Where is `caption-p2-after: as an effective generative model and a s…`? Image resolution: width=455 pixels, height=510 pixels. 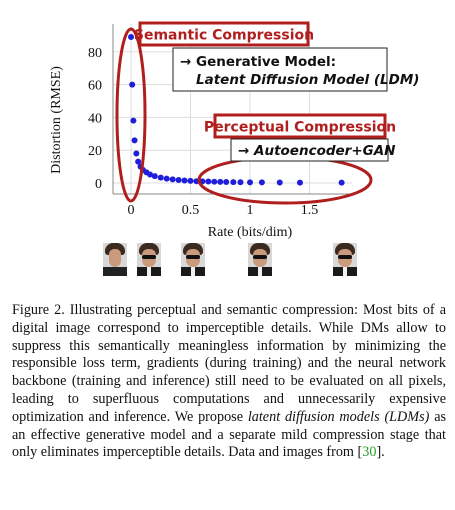
caption-p2-after: as an effective generative model and a s… is located at coordinates (229, 434).